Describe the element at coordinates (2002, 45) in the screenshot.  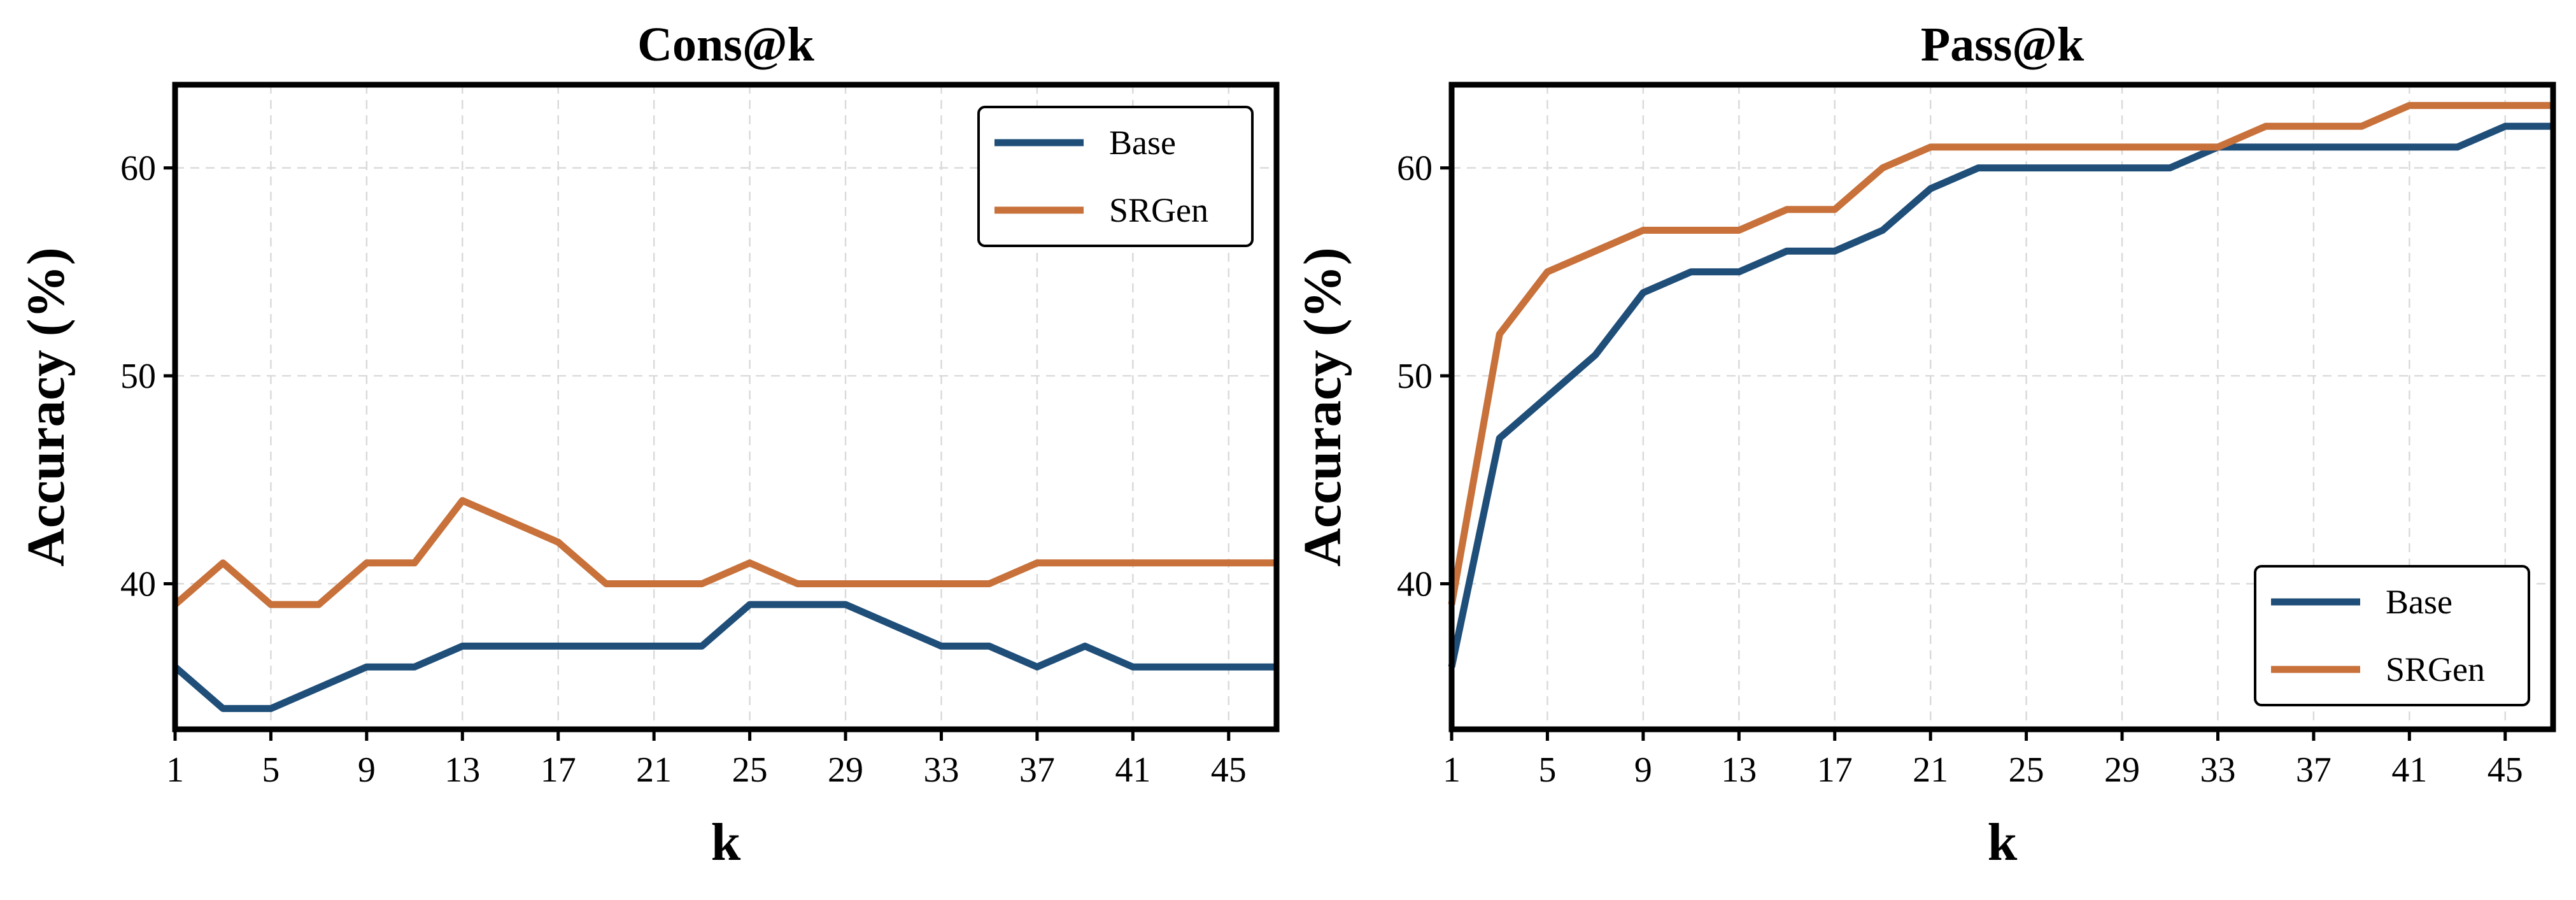
I see `chart-title: Pass@k` at that location.